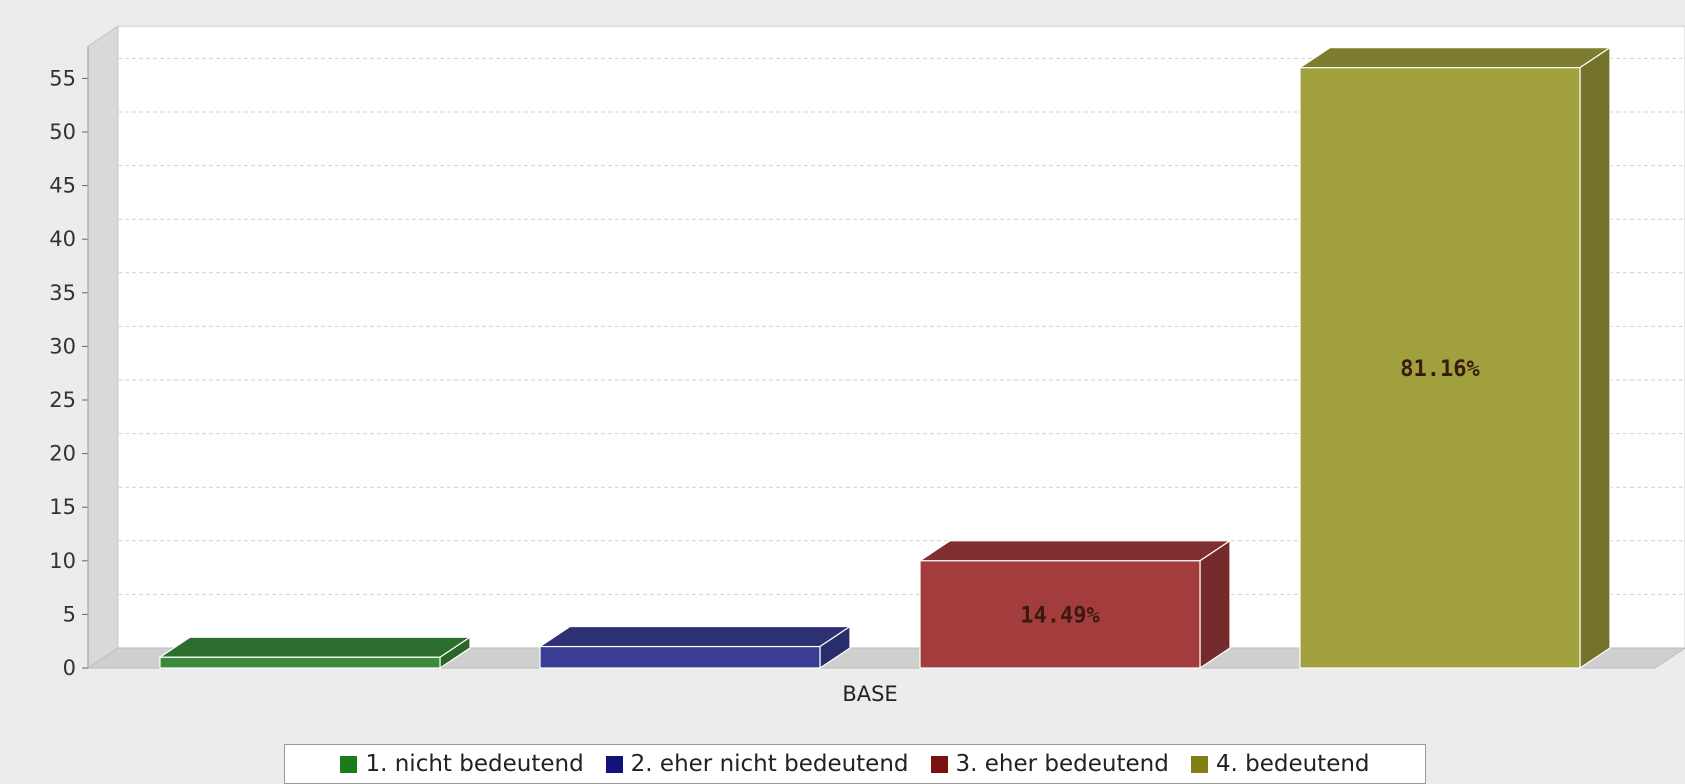  Describe the element at coordinates (62, 454) in the screenshot. I see `y-tick-label: 20` at that location.